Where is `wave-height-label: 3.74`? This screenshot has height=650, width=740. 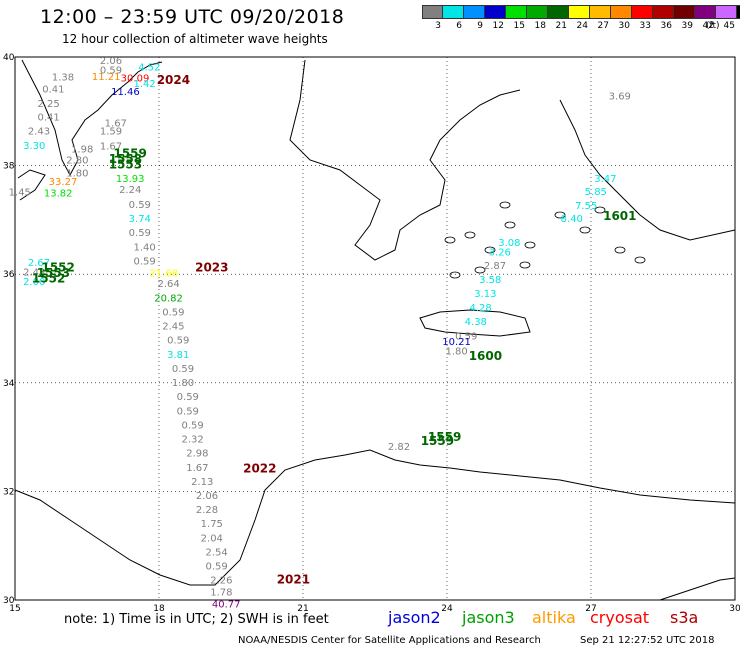
wave-height-label: 3.74 is located at coordinates (140, 219).